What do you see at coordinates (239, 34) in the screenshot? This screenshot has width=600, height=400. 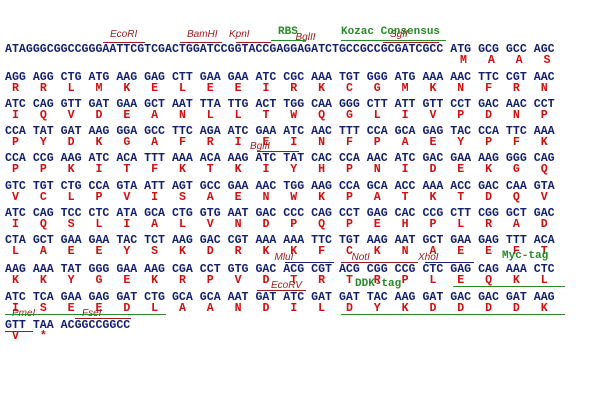 I see `restriction-site: KpnI` at bounding box center [239, 34].